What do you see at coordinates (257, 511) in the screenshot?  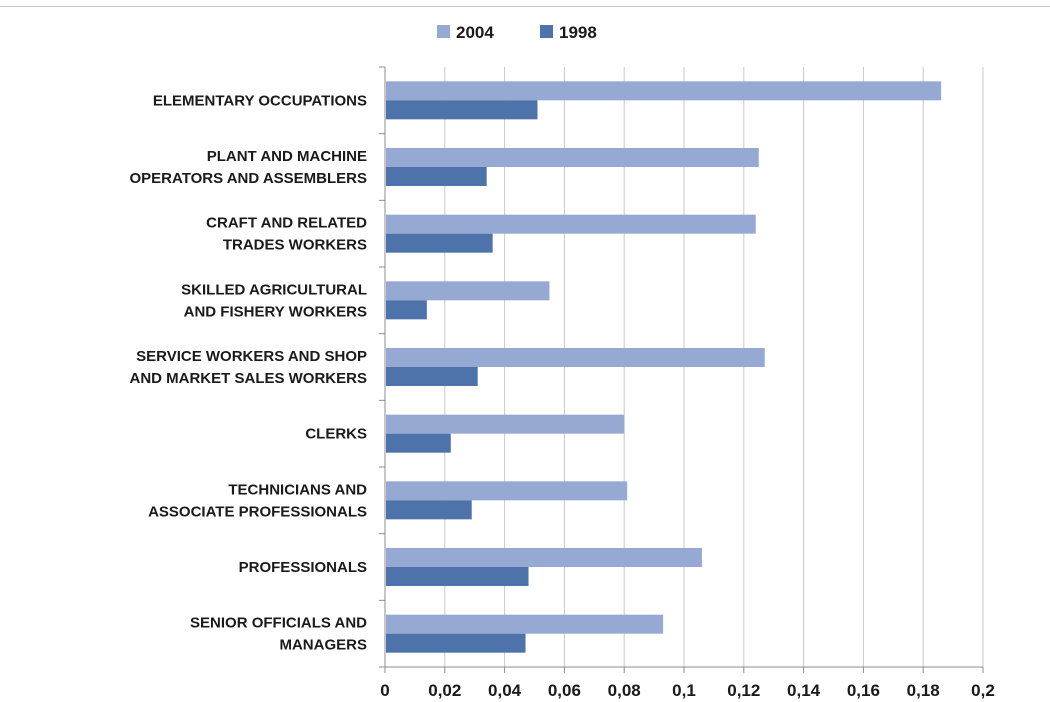 I see `category-label: ASSOCIATE PROFESSIONALS` at bounding box center [257, 511].